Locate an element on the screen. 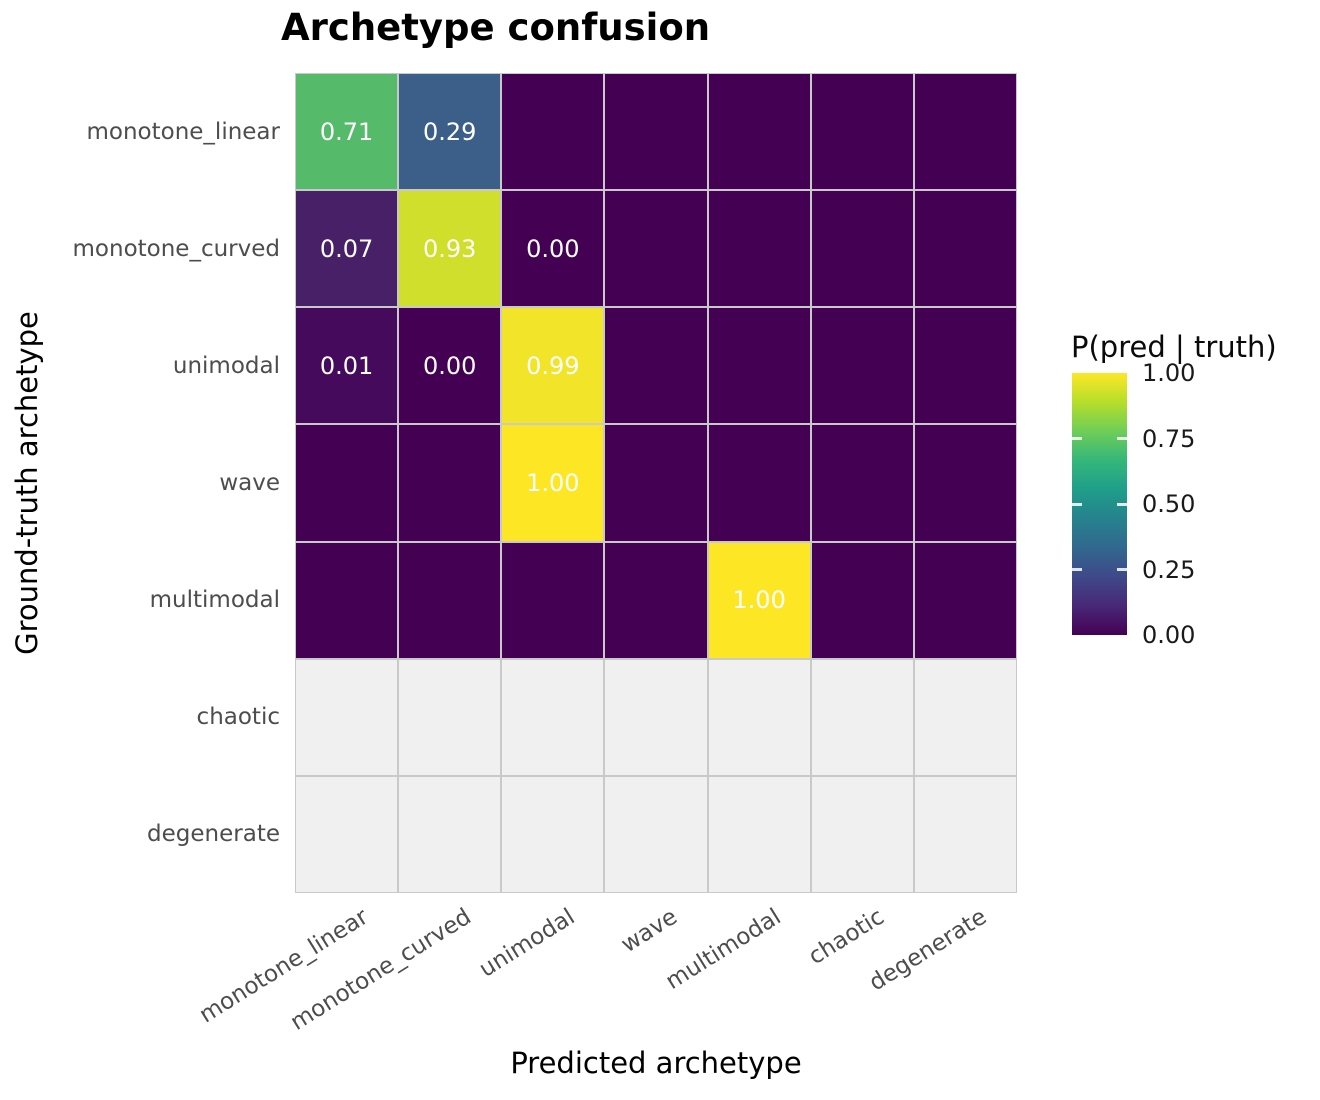 This screenshot has height=1100, width=1320. y-tick-label: monotone_linear is located at coordinates (183, 131).